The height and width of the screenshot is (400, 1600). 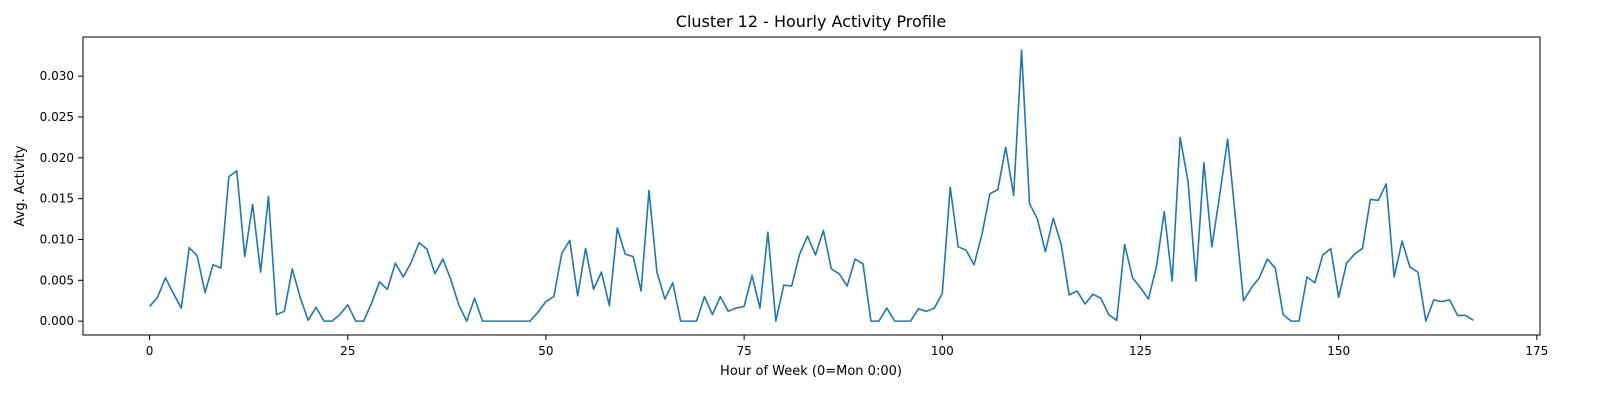 What do you see at coordinates (811, 21) in the screenshot?
I see `chart-title: Cluster 12 - Hourly Activity Profile` at bounding box center [811, 21].